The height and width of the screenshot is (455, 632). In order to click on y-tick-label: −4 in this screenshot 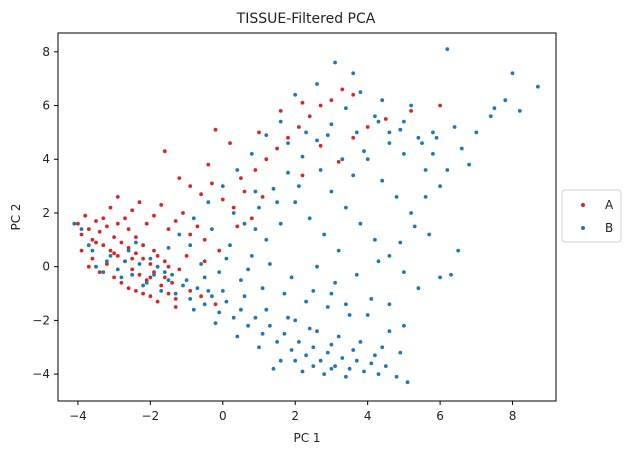, I will do `click(41, 374)`.